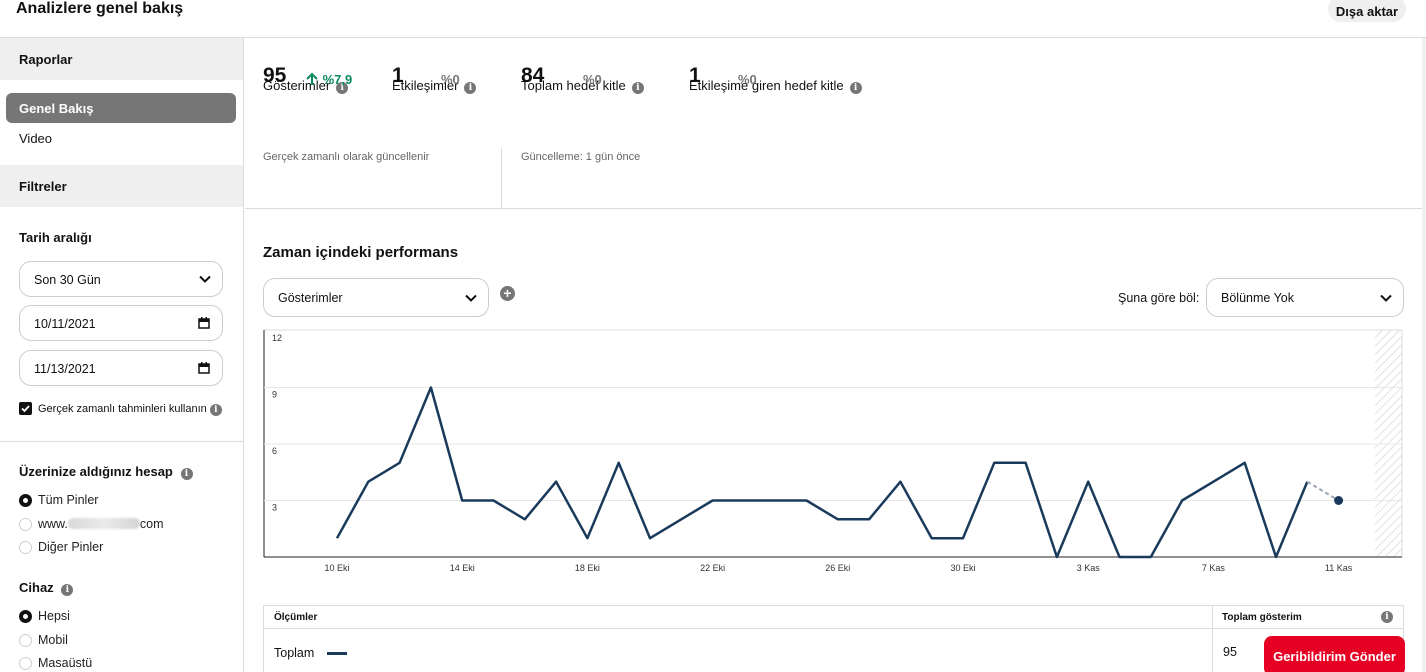 This screenshot has width=1426, height=672. I want to click on metric-impressions-change-text: %7,9, so click(337, 79).